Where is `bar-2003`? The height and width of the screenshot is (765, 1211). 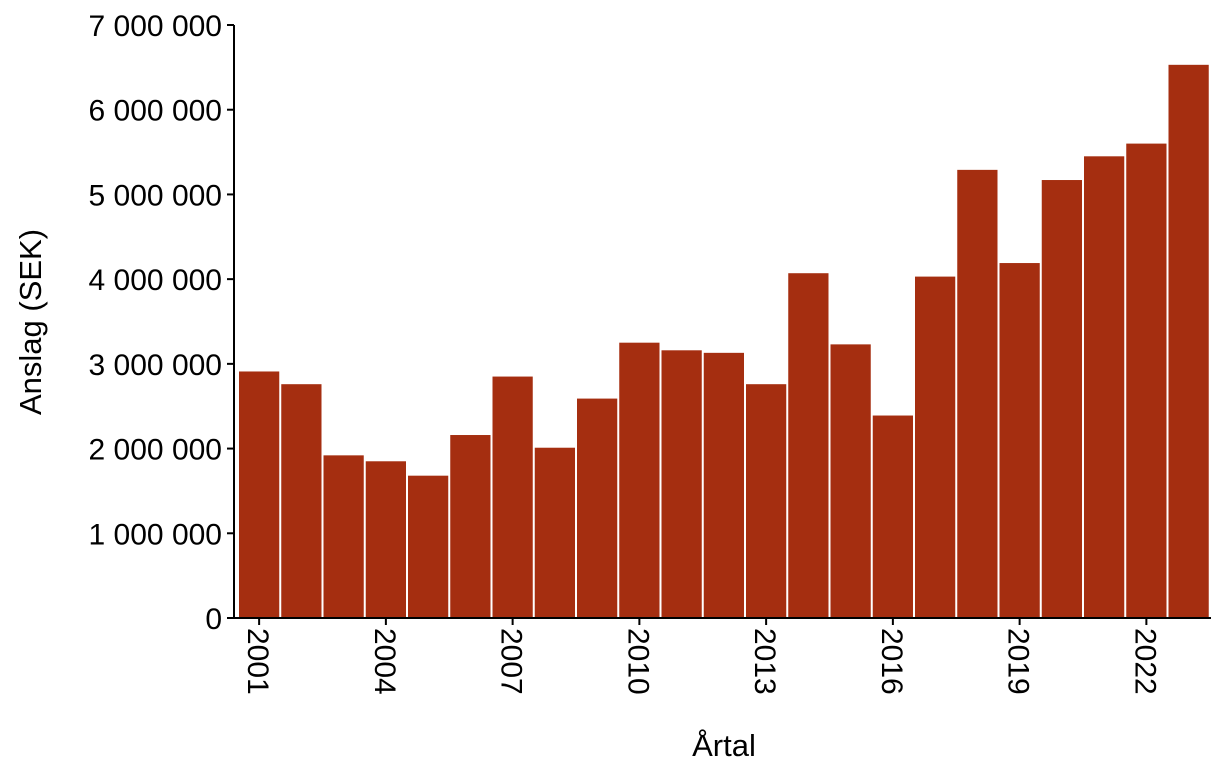 bar-2003 is located at coordinates (343, 536).